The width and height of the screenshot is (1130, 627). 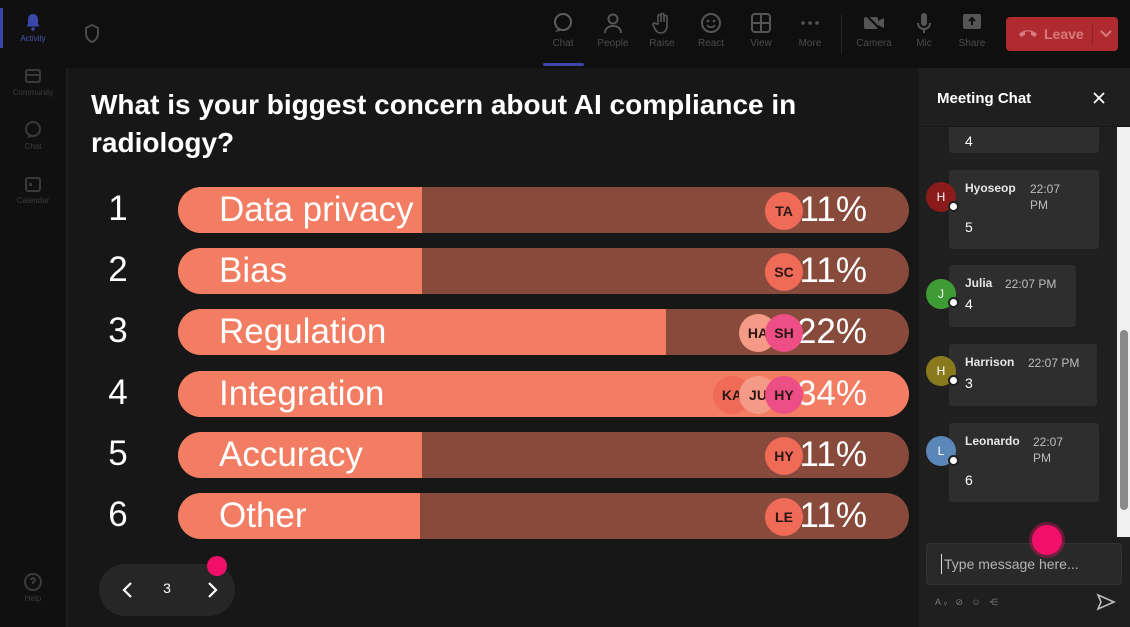 What do you see at coordinates (1045, 197) in the screenshot?
I see `message-time: 22:07 PM` at bounding box center [1045, 197].